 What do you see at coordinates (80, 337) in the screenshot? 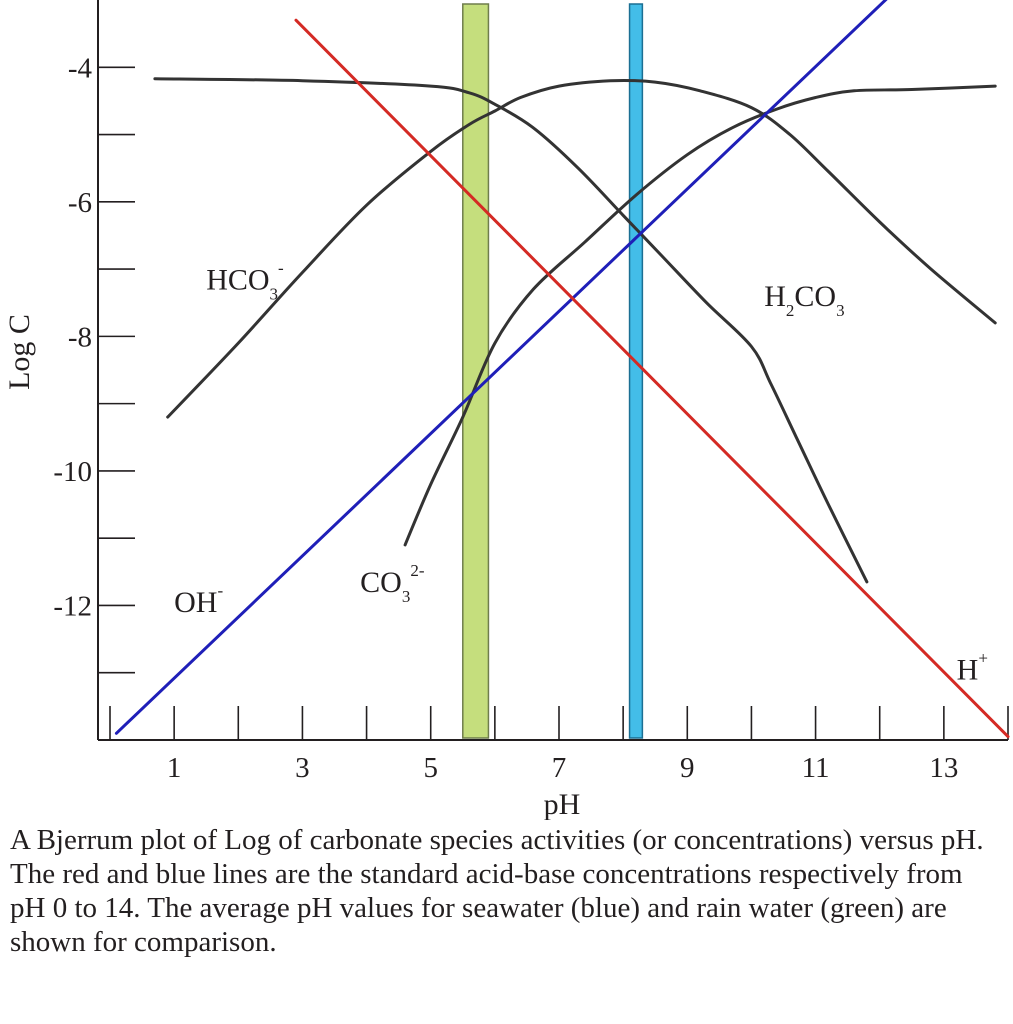
I see `y-tick-label: -8` at bounding box center [80, 337].